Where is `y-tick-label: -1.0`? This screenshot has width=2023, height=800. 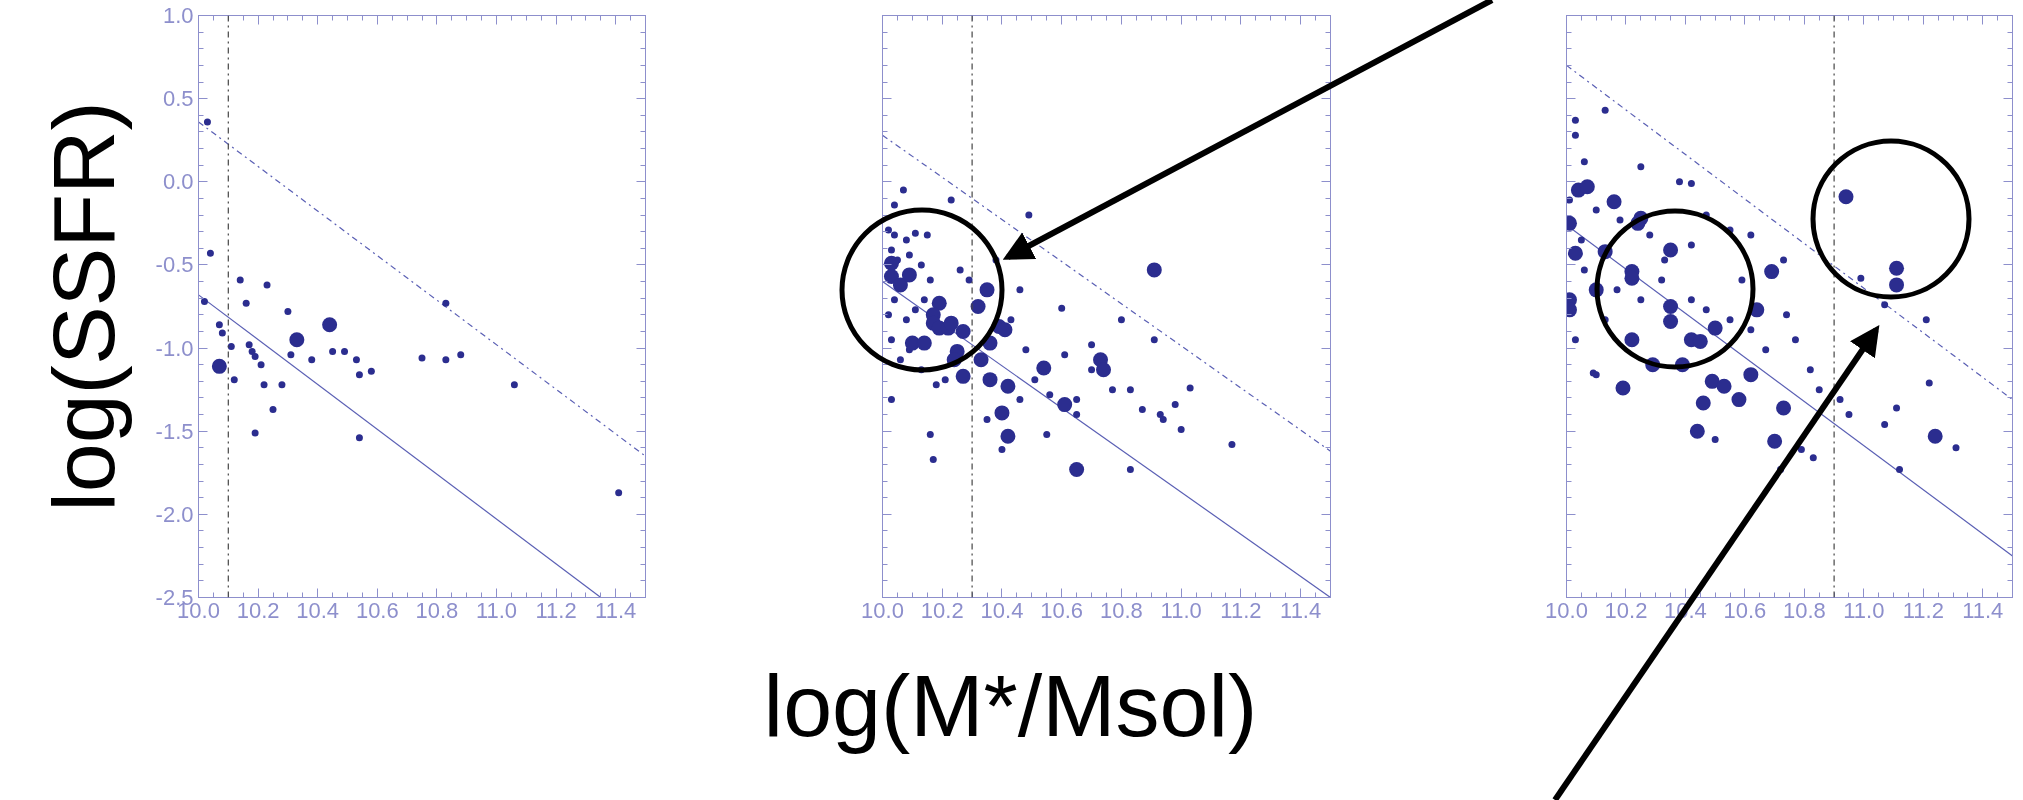 y-tick-label: -1.0 is located at coordinates (174, 348).